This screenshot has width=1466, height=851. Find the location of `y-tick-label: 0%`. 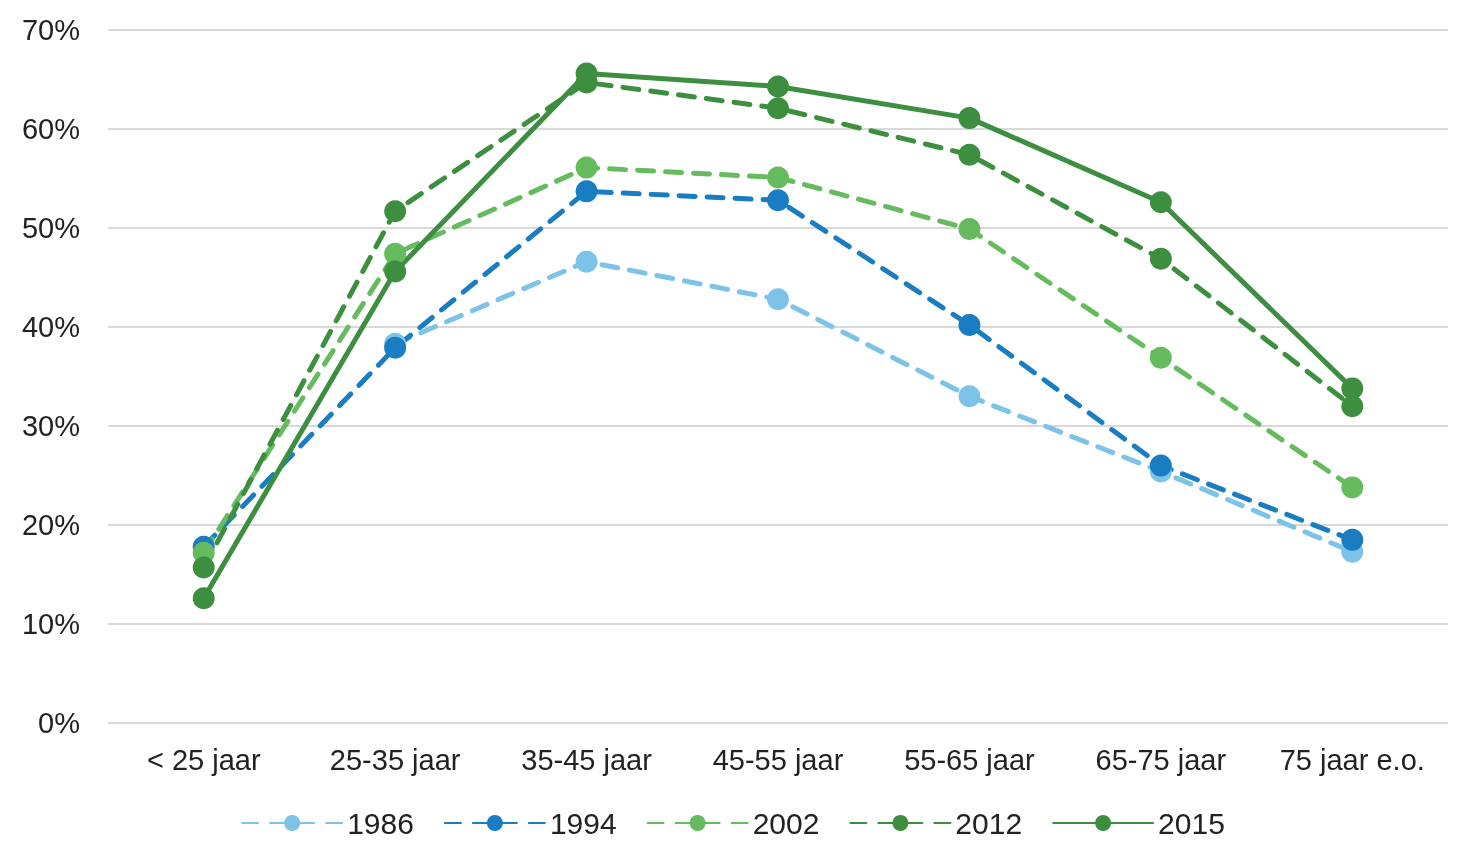

y-tick-label: 0% is located at coordinates (59, 723).